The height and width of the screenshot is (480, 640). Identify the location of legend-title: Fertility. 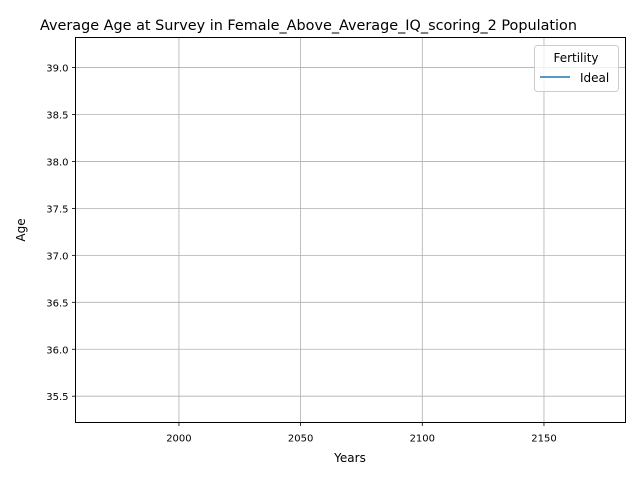
(575, 58).